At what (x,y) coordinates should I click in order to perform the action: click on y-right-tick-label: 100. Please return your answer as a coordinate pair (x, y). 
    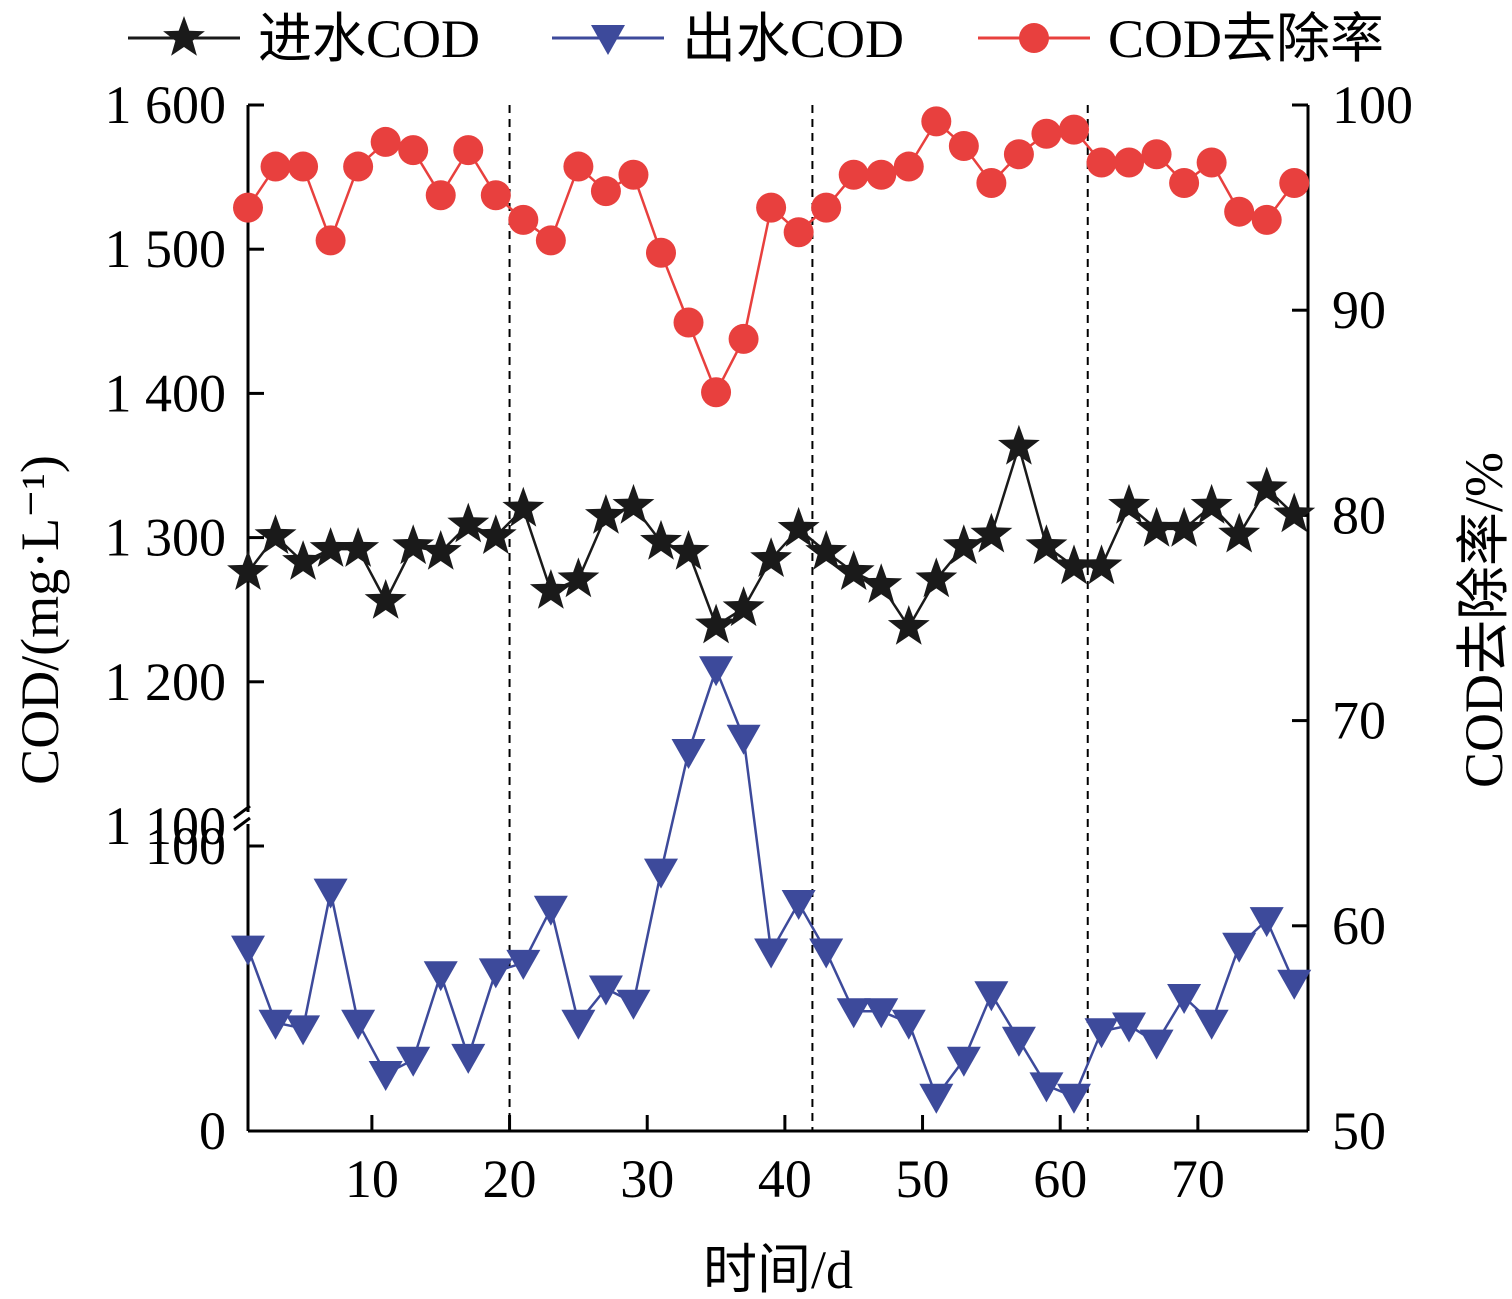
    Looking at the image, I should click on (1372, 105).